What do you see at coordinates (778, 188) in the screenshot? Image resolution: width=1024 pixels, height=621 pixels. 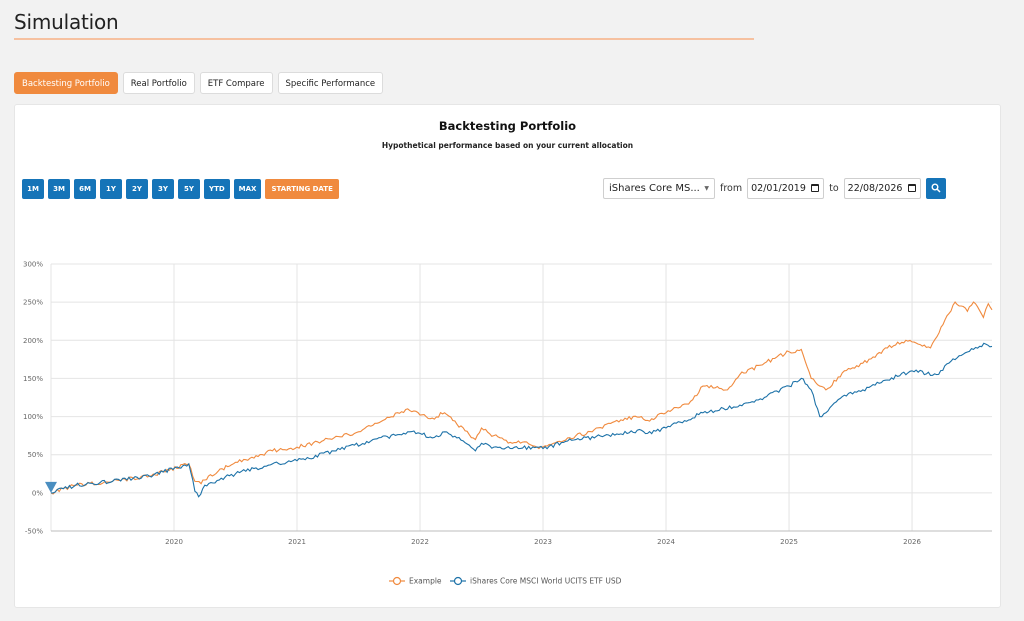 I see `from-date-value: 02/01/2019` at bounding box center [778, 188].